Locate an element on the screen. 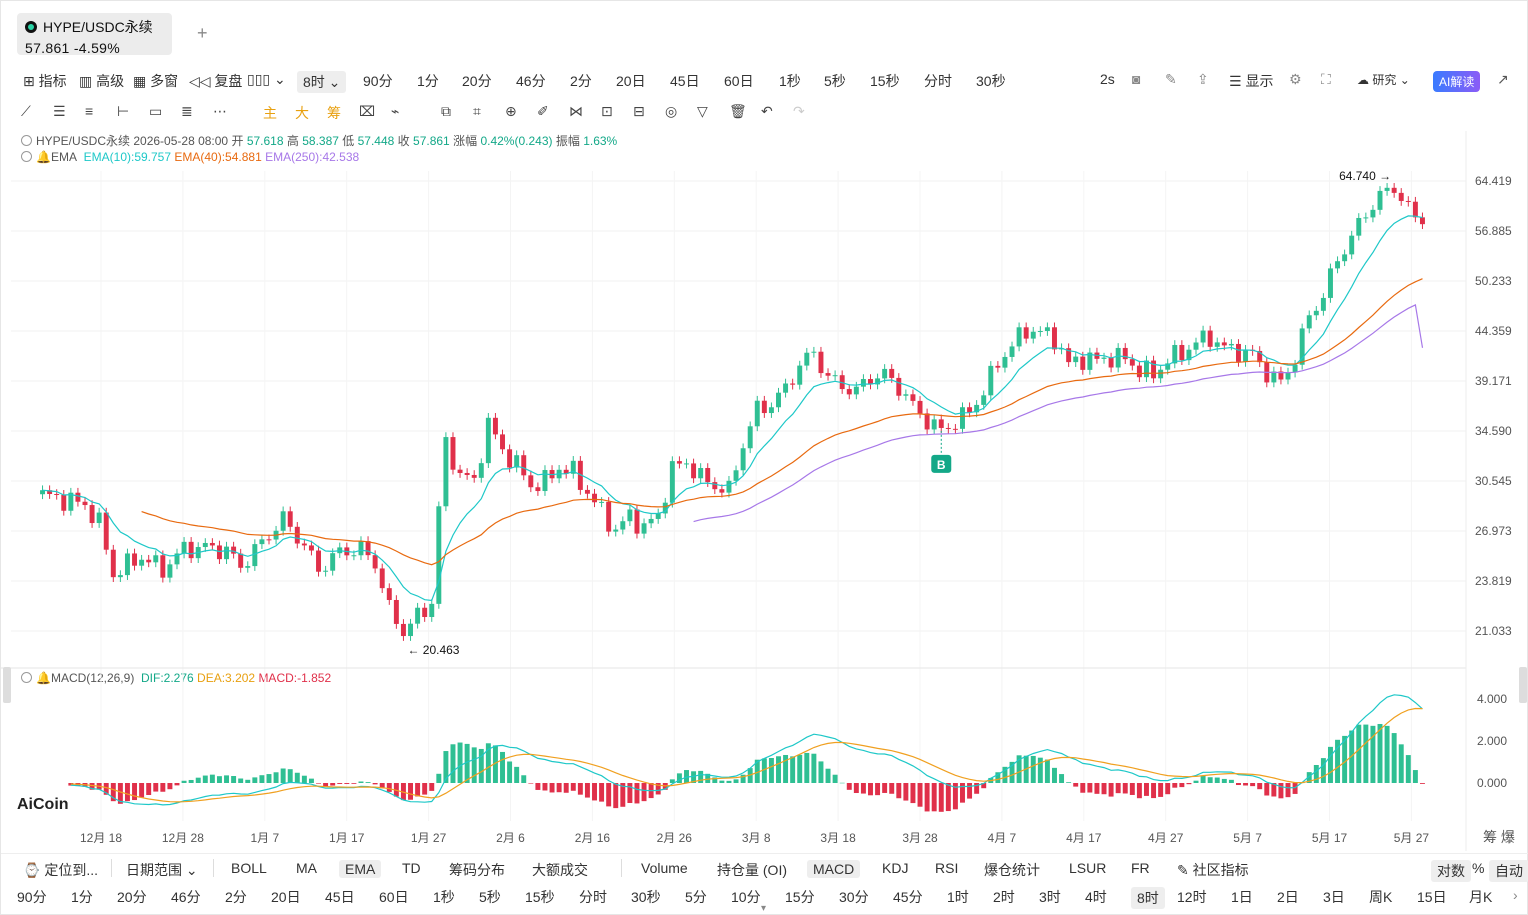 Image resolution: width=1528 pixels, height=915 pixels. ind-fr: FR is located at coordinates (1140, 868).